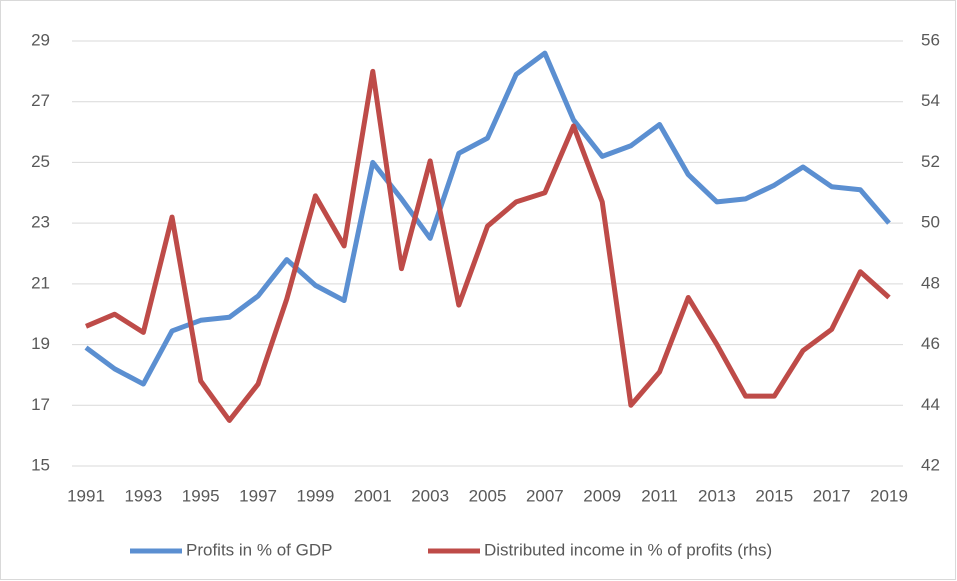 The height and width of the screenshot is (581, 957). I want to click on y-tick-label: 27, so click(40, 100).